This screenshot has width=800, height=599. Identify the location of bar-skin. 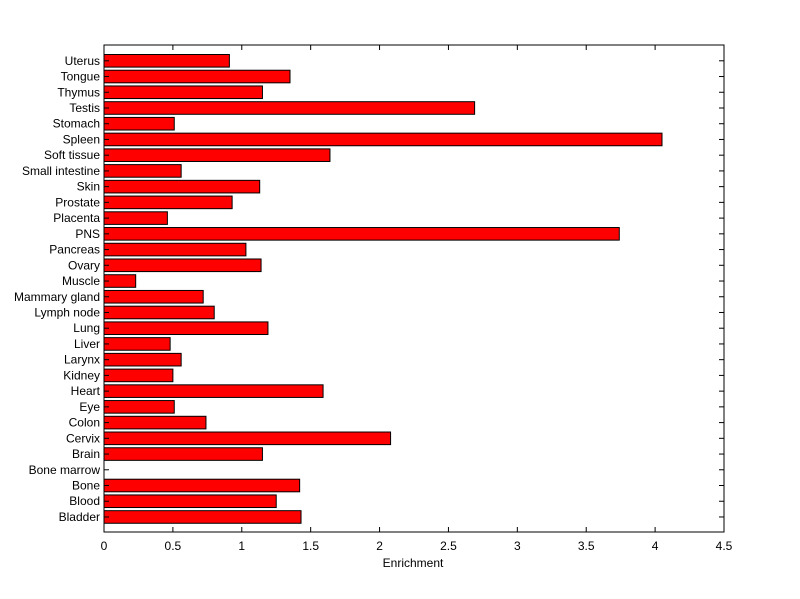
(182, 186).